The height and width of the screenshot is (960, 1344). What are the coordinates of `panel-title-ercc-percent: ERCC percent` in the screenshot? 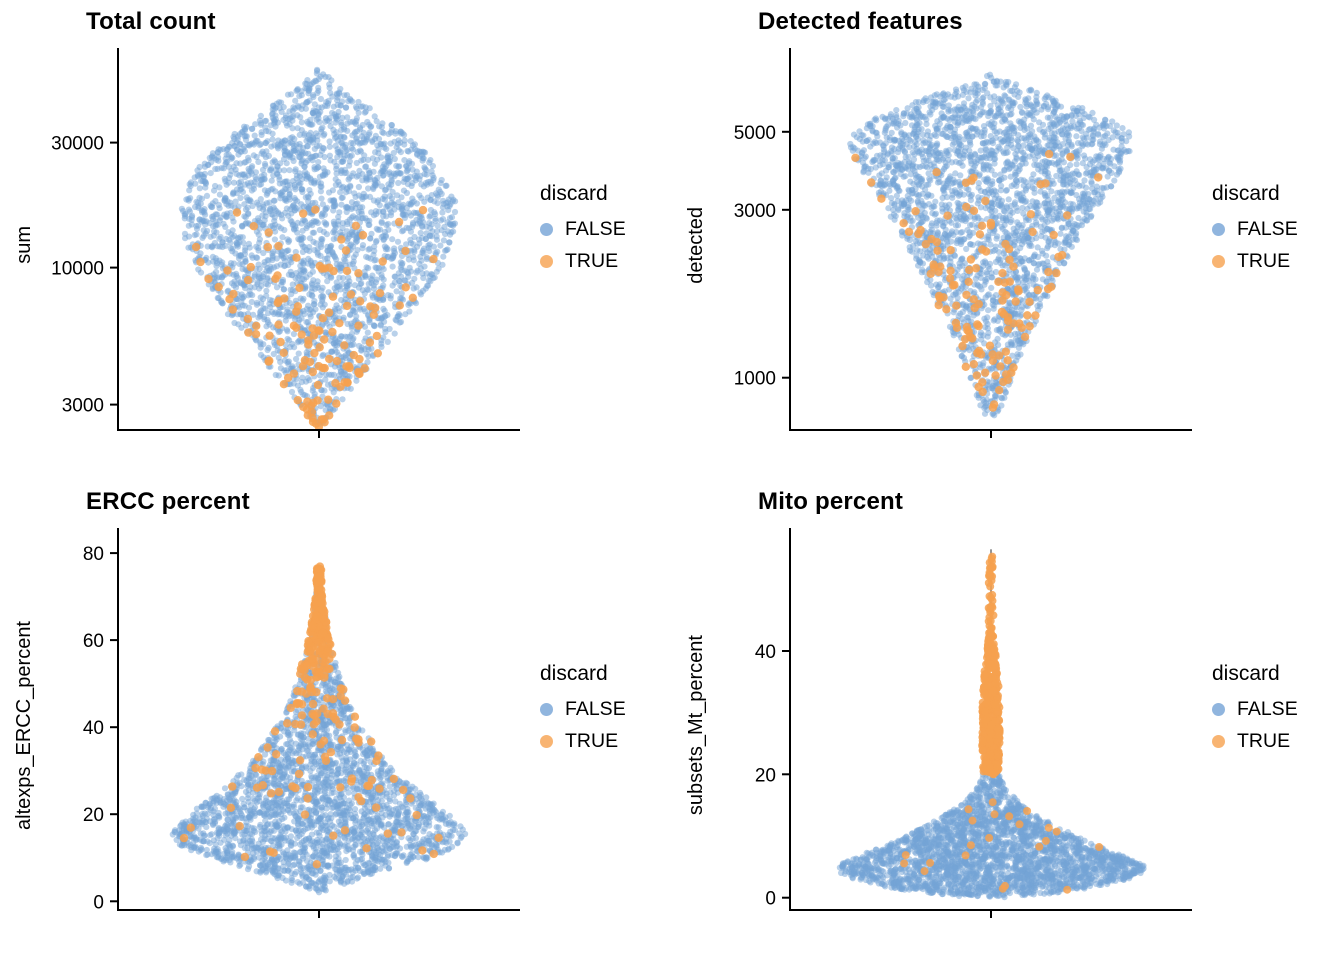 It's located at (168, 501).